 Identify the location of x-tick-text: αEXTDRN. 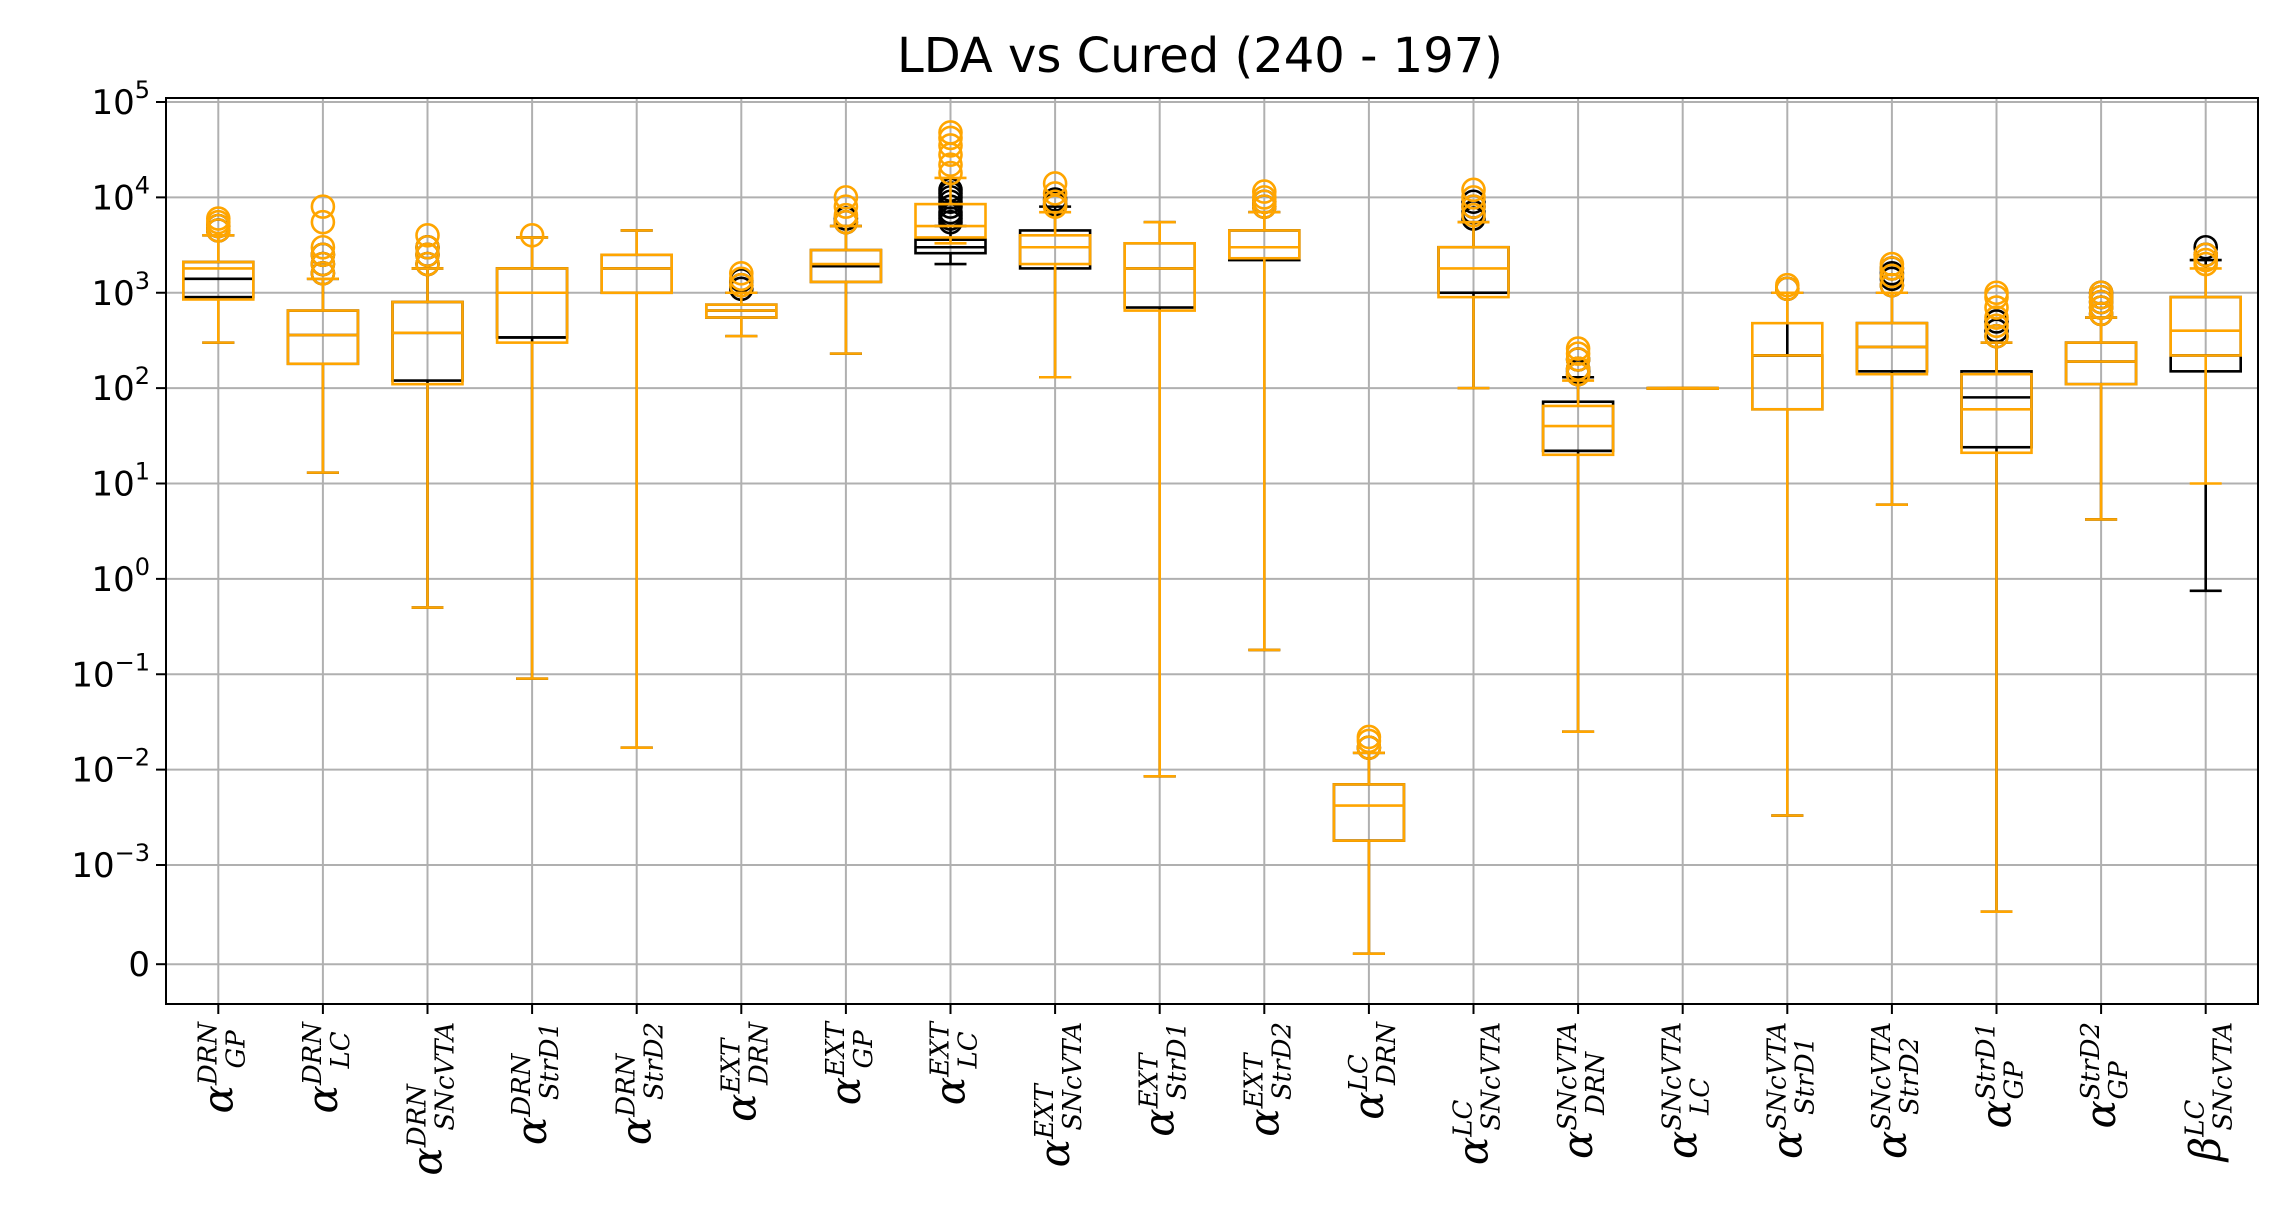
(745, 1071).